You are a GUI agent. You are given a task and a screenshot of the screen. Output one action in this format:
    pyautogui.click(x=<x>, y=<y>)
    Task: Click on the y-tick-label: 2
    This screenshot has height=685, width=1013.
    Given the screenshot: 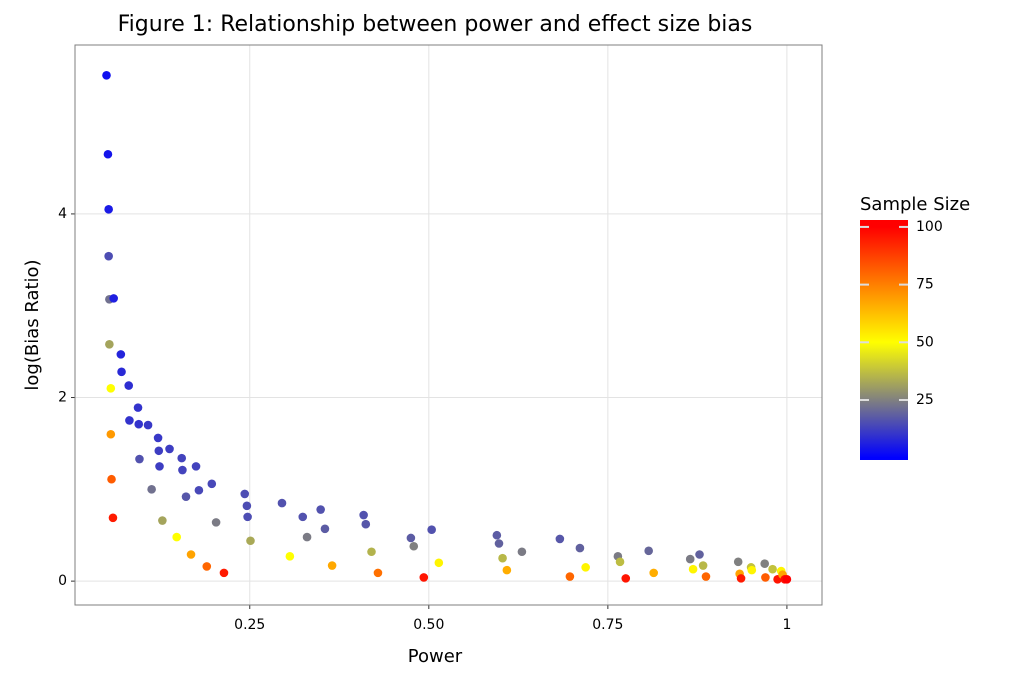 What is the action you would take?
    pyautogui.click(x=62, y=398)
    